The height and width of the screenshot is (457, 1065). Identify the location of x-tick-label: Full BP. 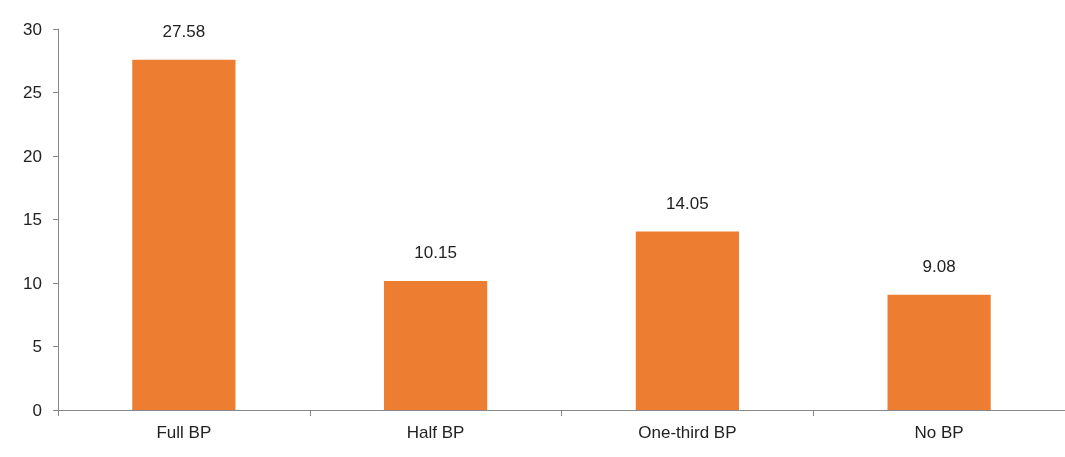
(184, 432).